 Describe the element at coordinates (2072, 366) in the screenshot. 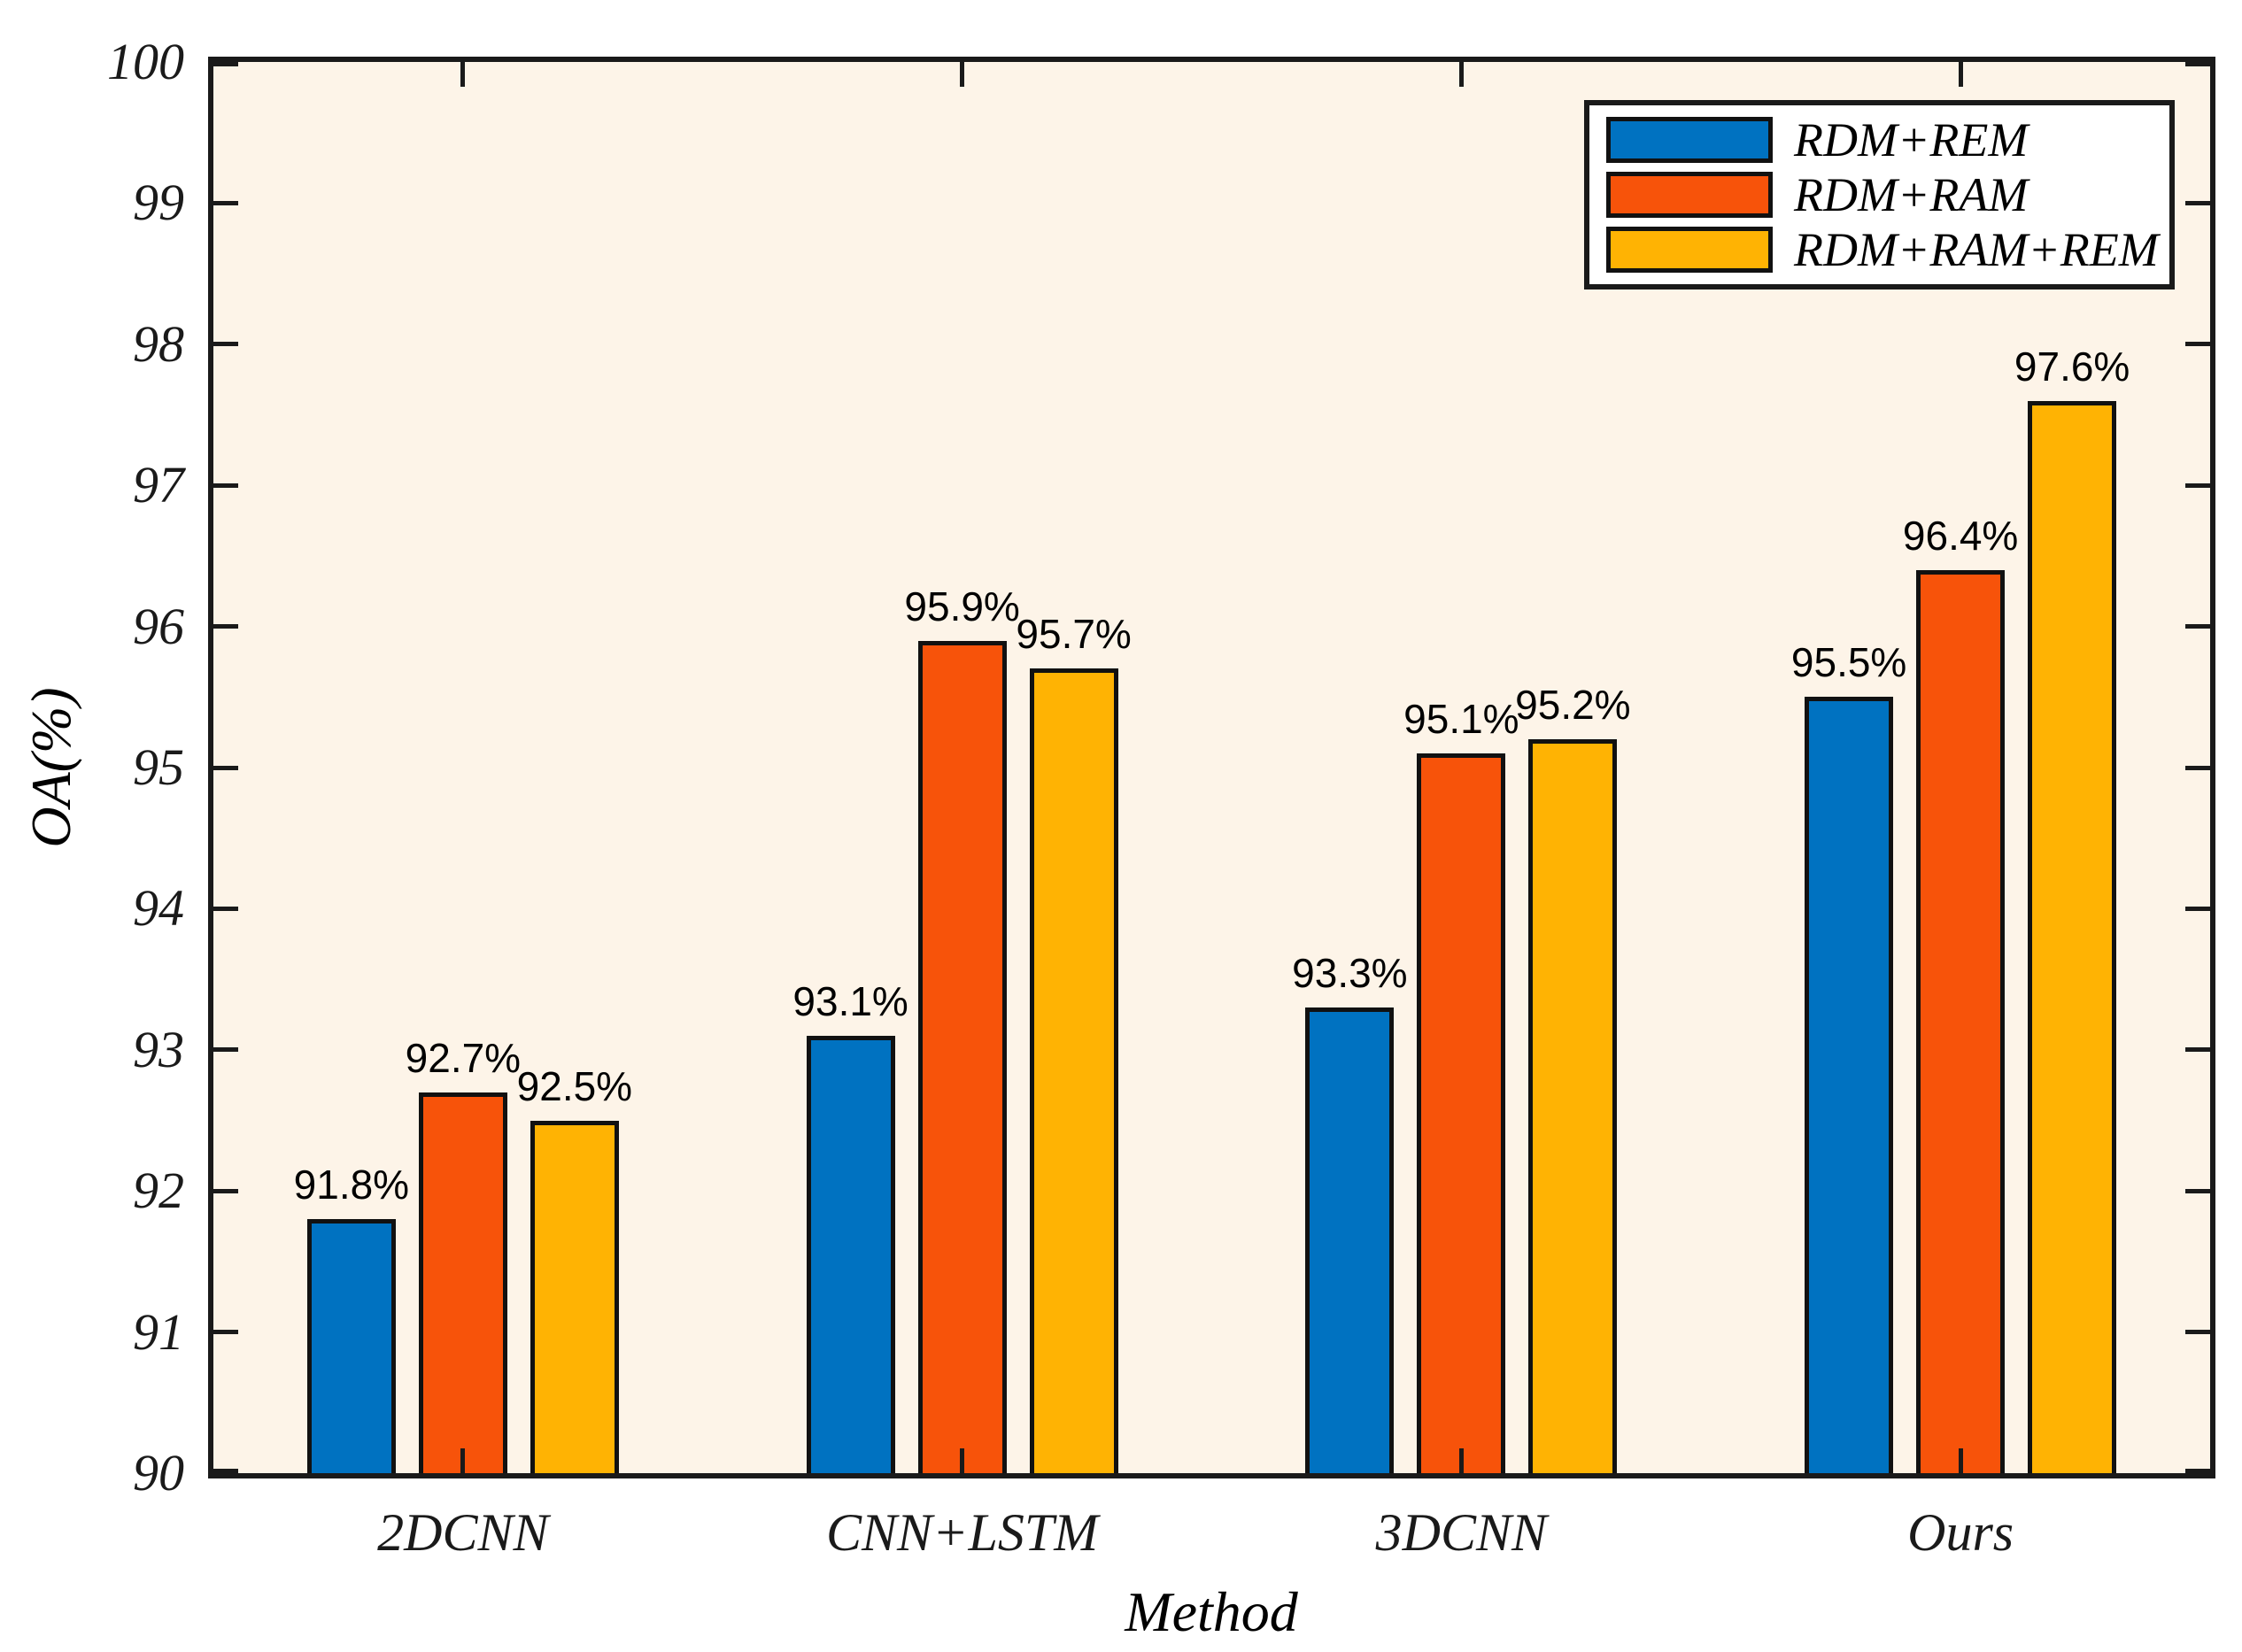

I see `bar-value-label: 97.6%` at that location.